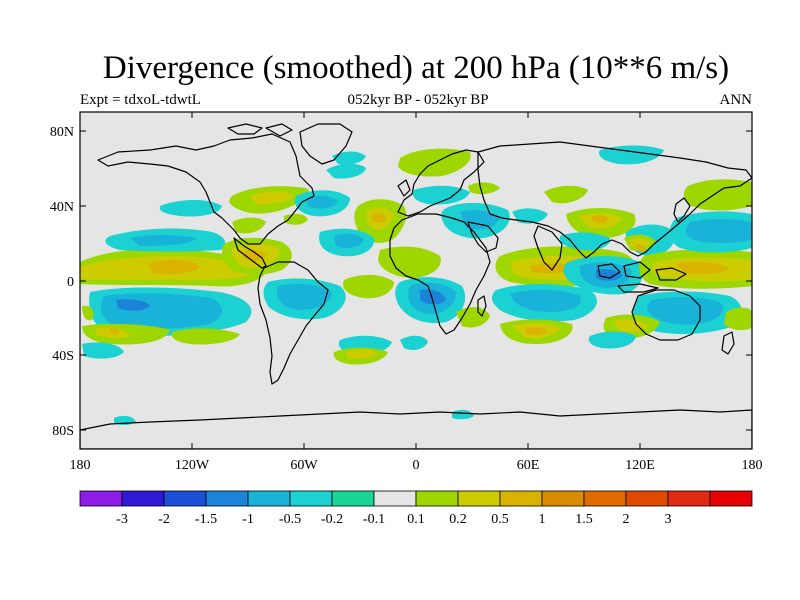 The image size is (800, 600). I want to click on y-tick-label: 80S, so click(63, 431).